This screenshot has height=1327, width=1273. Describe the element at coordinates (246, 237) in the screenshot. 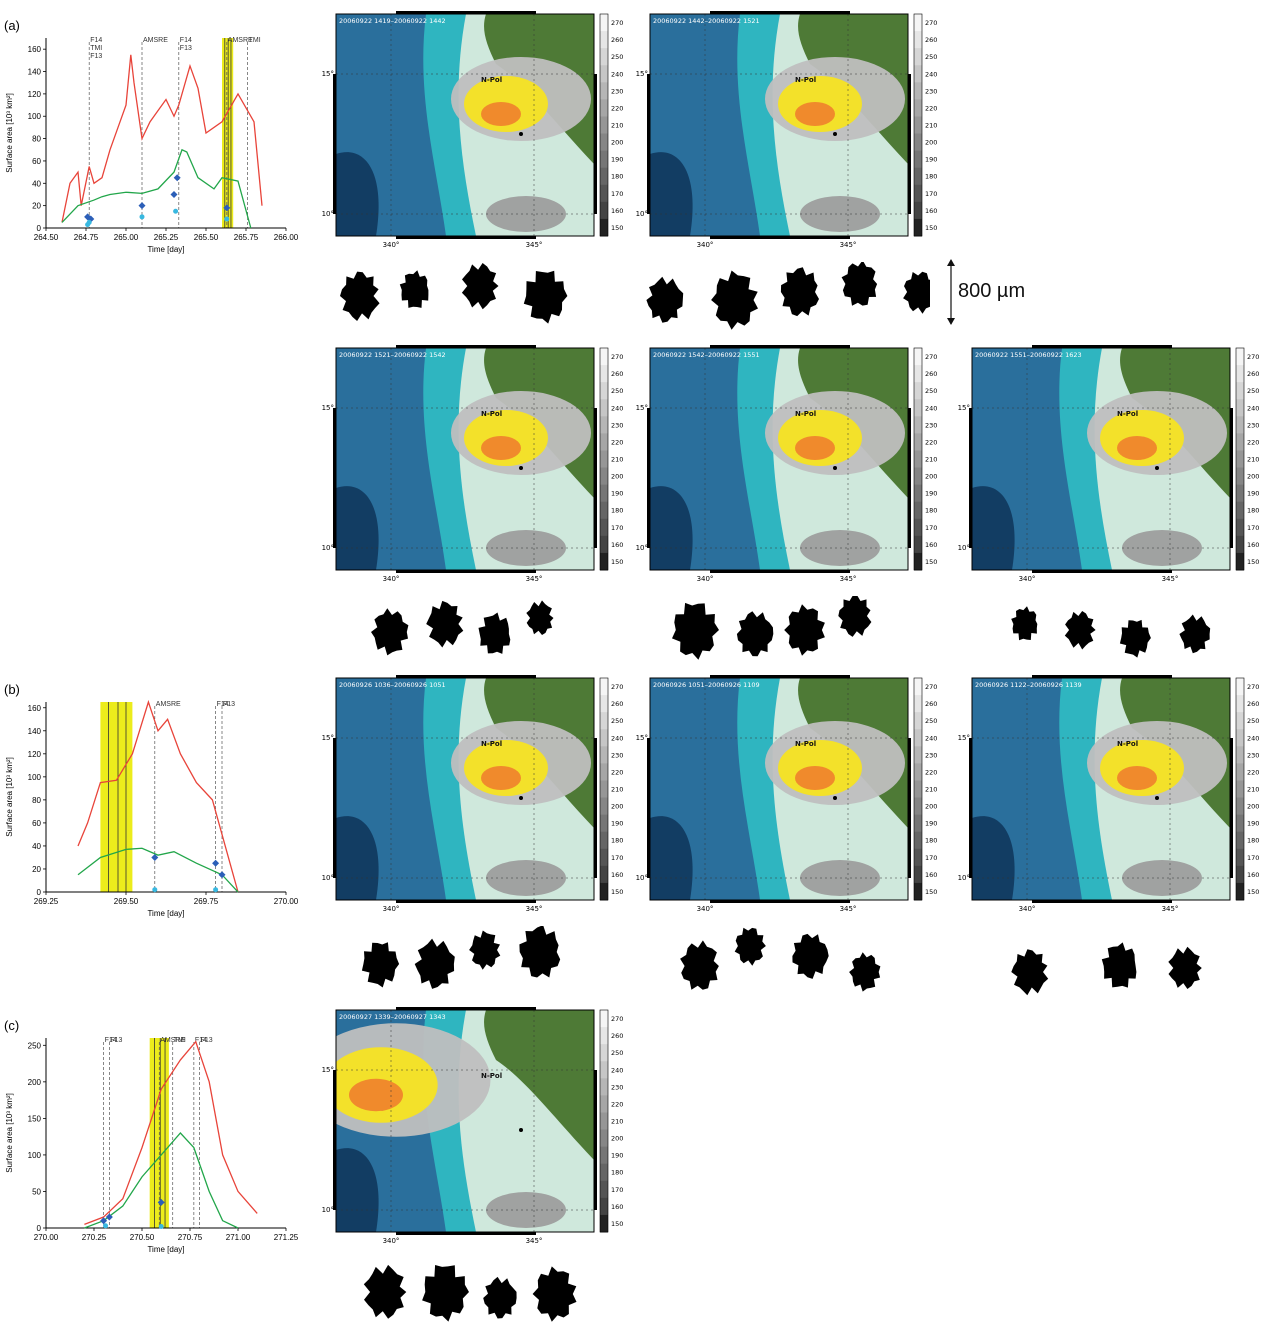

I see `x-tick-label: 265.75` at that location.